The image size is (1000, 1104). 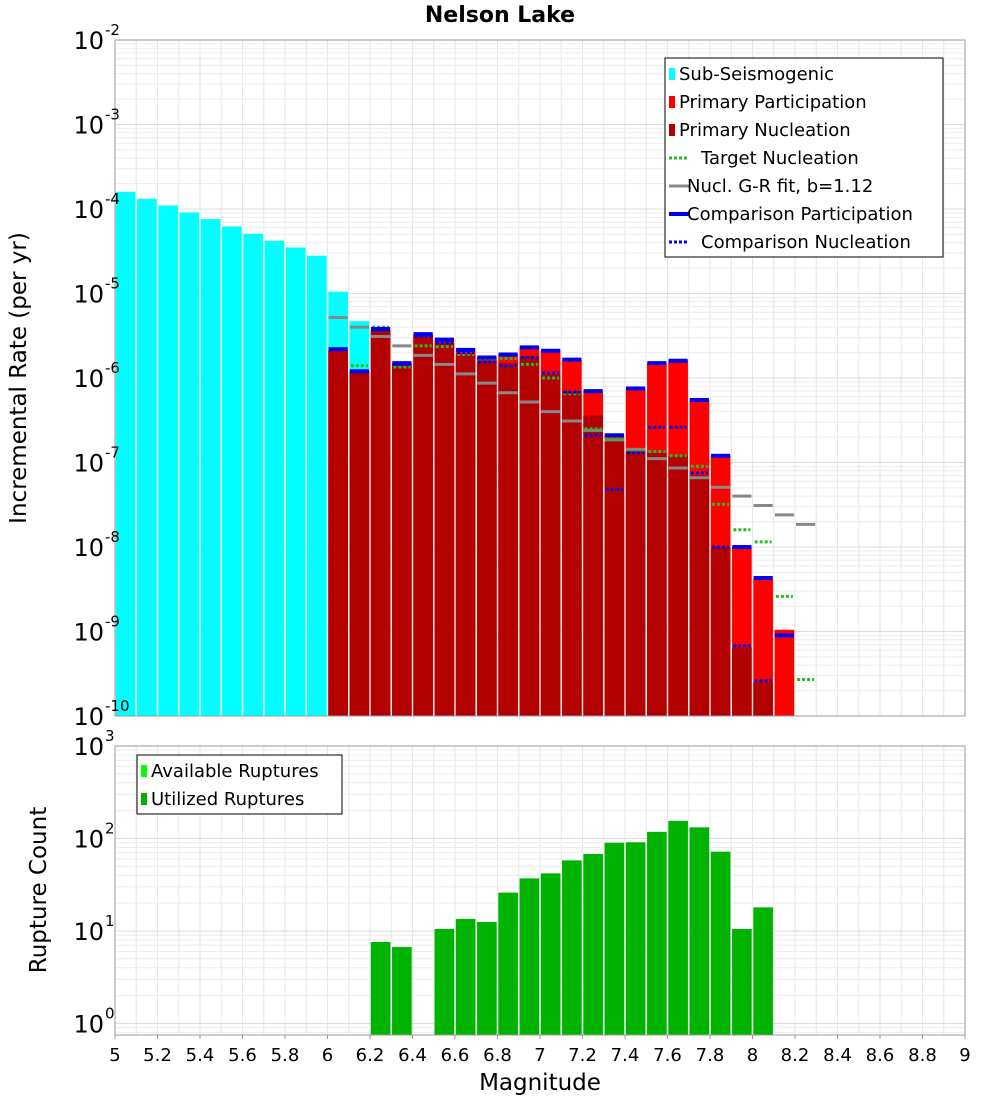 I want to click on x-tick-label: 5, so click(x=114, y=1055).